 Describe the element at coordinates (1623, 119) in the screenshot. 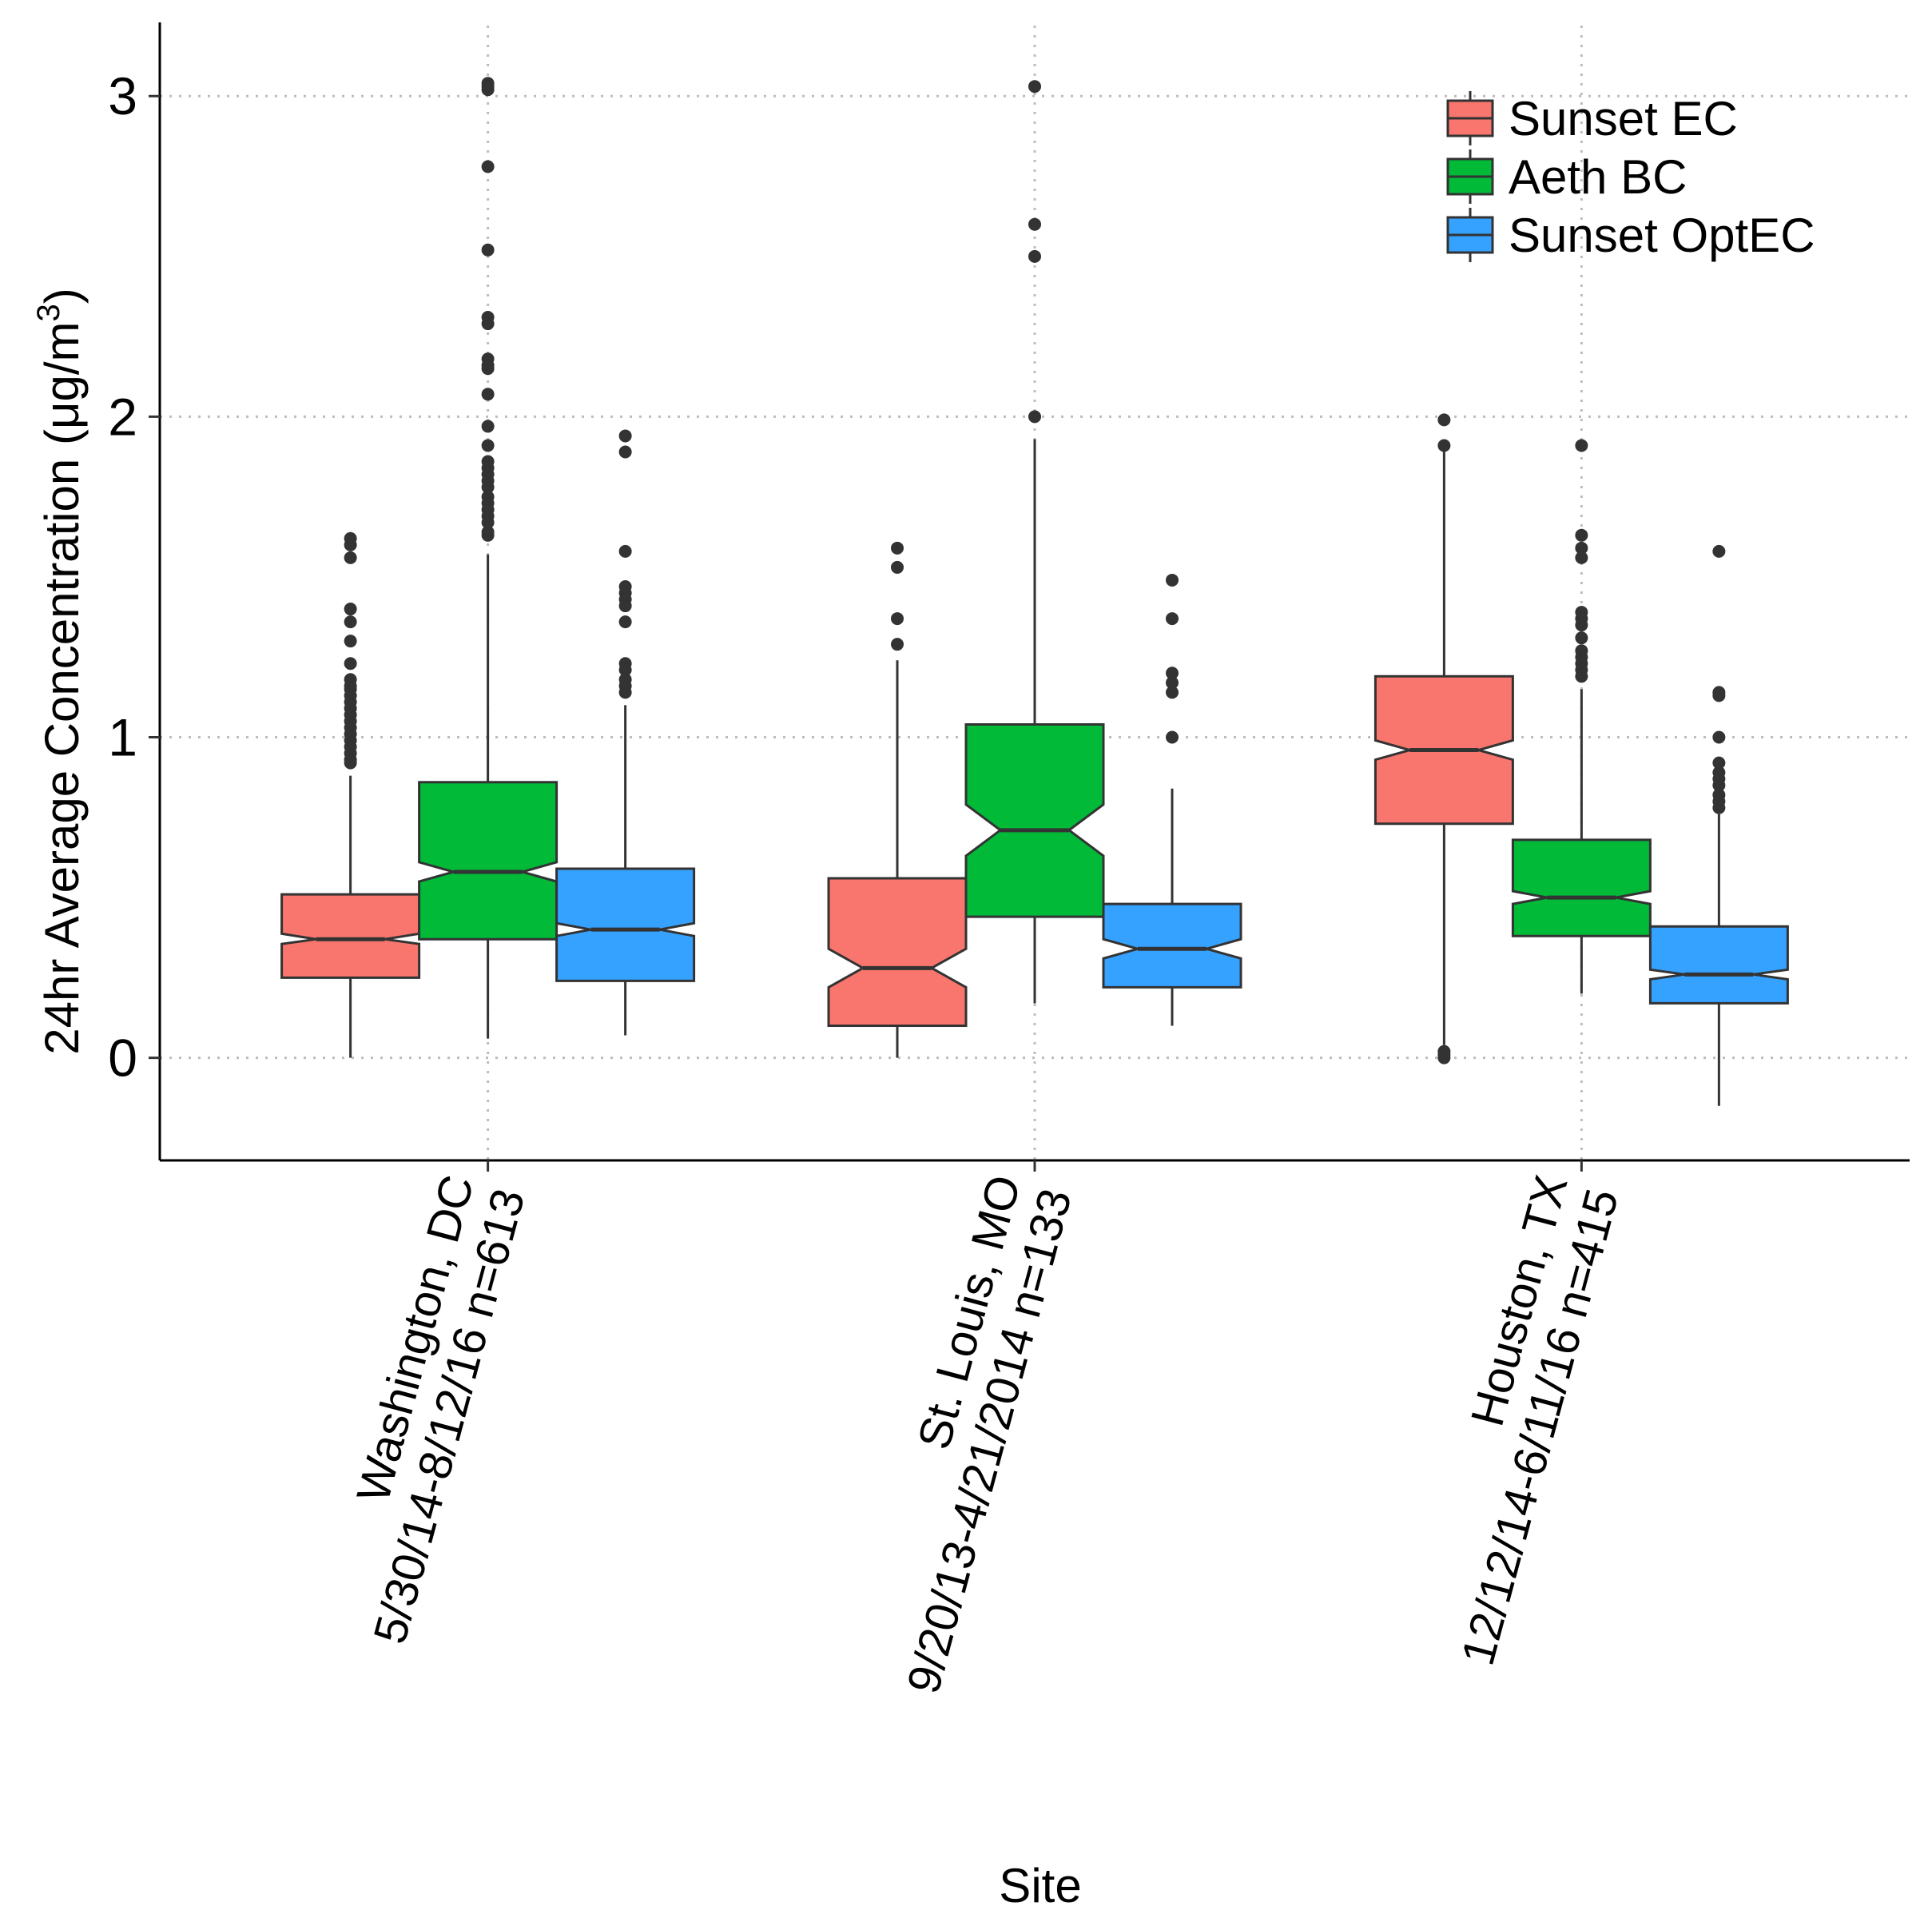

I see `legend-label: Sunset EC` at that location.